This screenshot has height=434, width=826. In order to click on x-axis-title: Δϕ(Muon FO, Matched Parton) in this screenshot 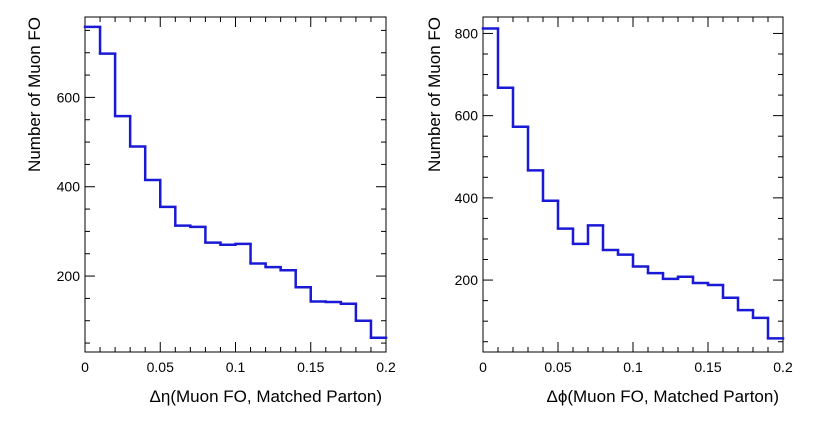, I will do `click(662, 396)`.